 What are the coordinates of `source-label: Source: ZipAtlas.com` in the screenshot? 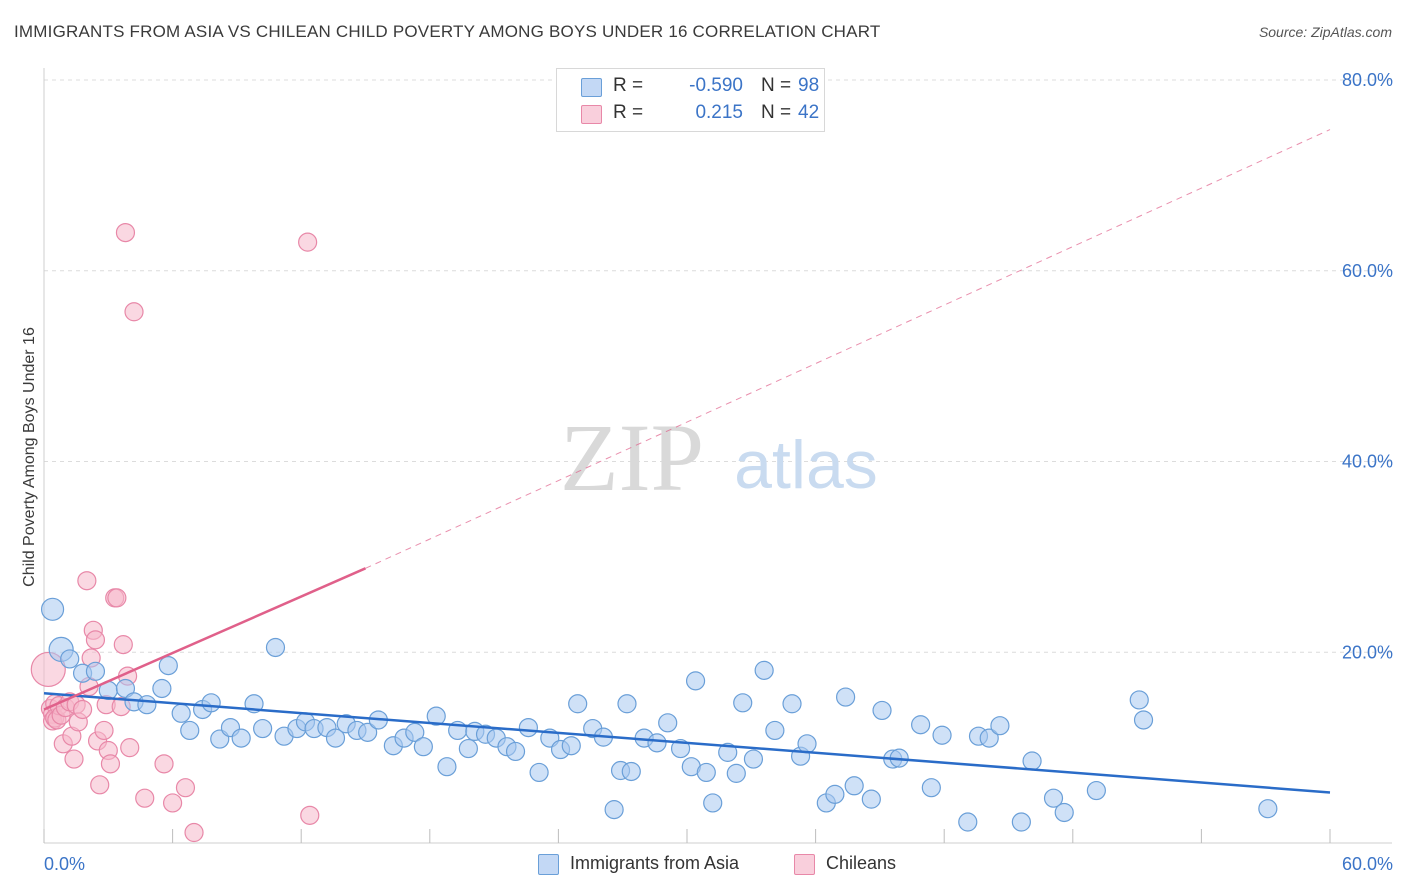 It's located at (1325, 32).